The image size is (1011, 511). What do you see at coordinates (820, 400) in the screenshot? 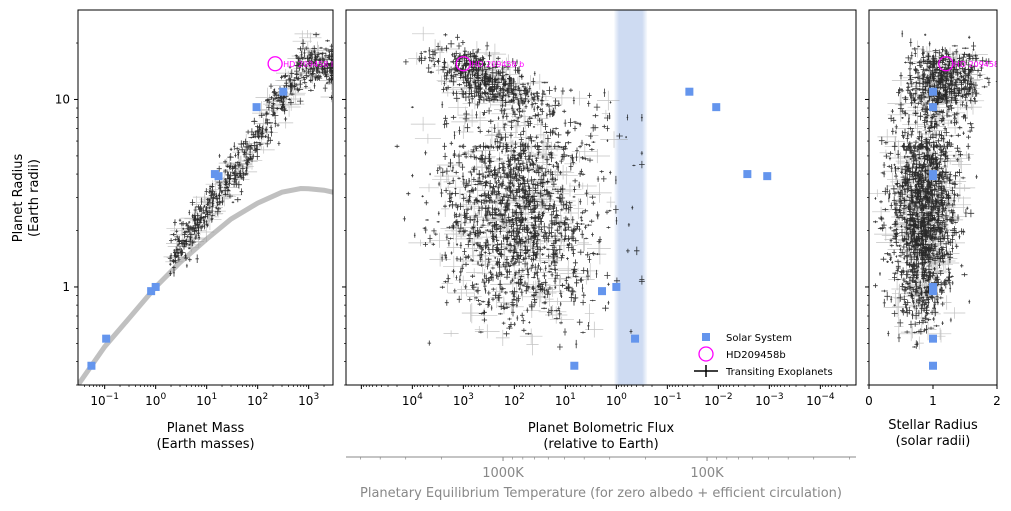
I see `x-tick-label: 10⁻⁴` at bounding box center [820, 400].